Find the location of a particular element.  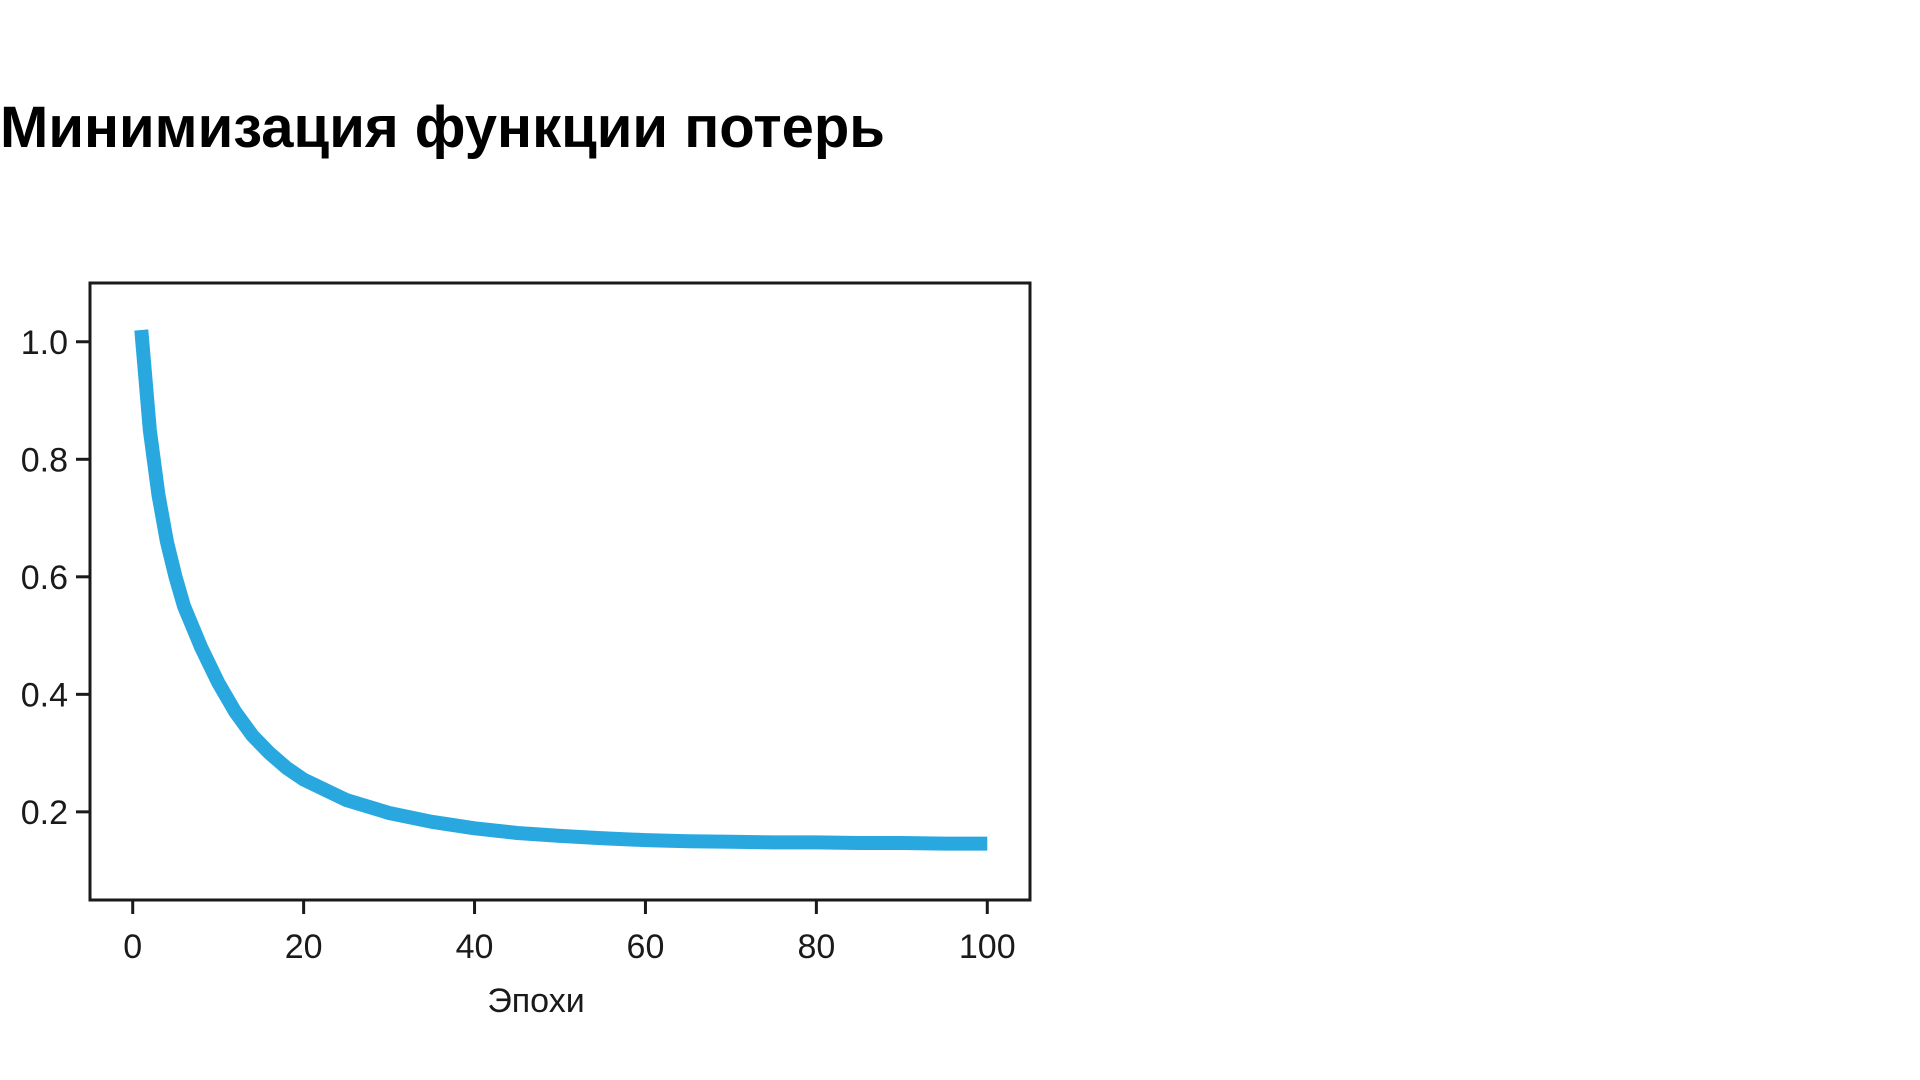

y-tick-label: 0.6 is located at coordinates (44, 578).